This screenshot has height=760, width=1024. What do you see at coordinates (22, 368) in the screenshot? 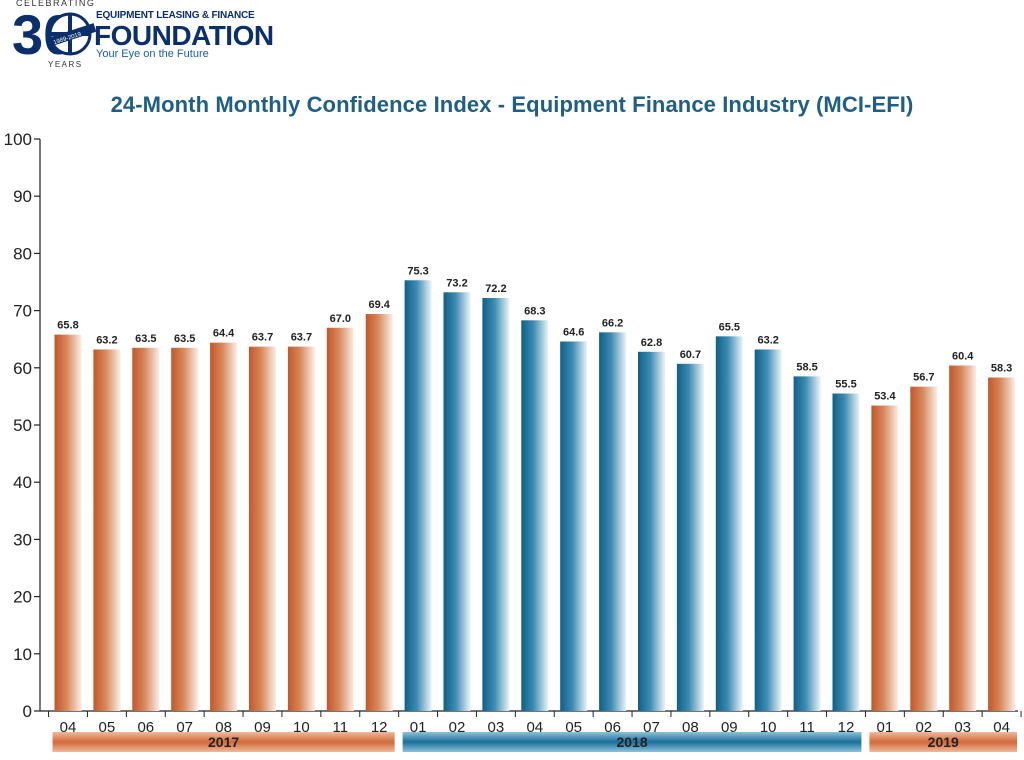
I see `y-tick-label: 60` at bounding box center [22, 368].